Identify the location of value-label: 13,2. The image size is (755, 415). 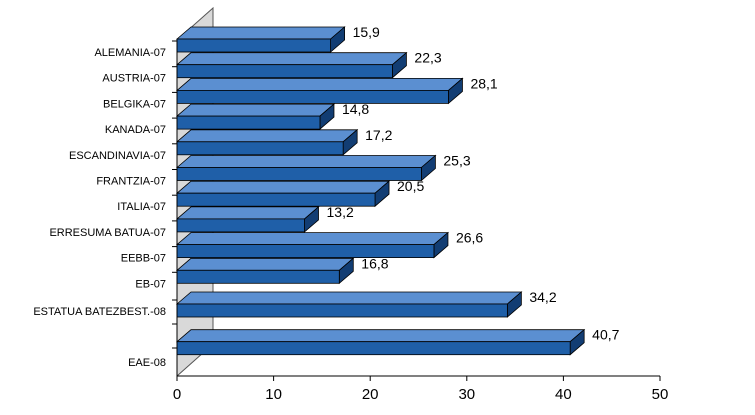
(340, 212).